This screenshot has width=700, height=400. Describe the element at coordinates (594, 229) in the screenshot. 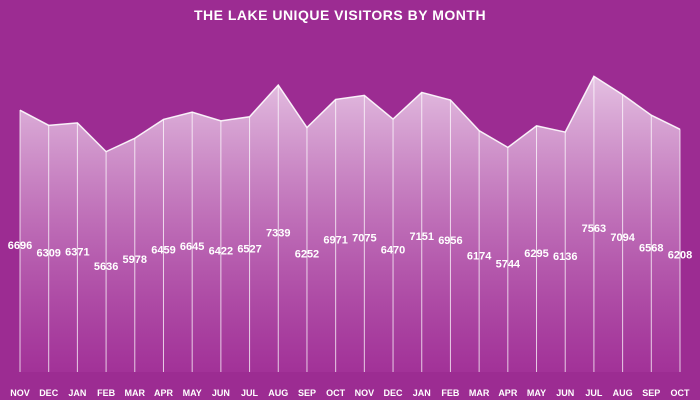

I see `data-label: 7563` at that location.